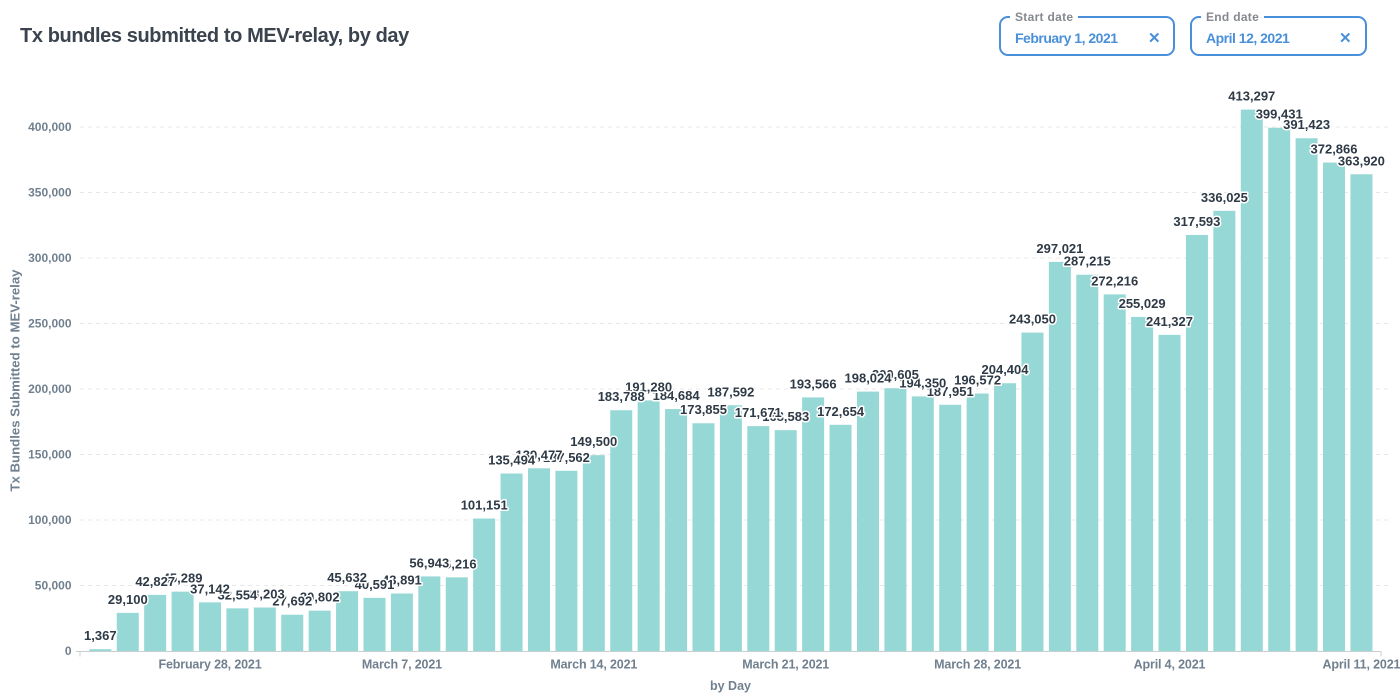 This screenshot has height=700, width=1400. What do you see at coordinates (402, 665) in the screenshot?
I see `svg-text: March 7, 2021` at bounding box center [402, 665].